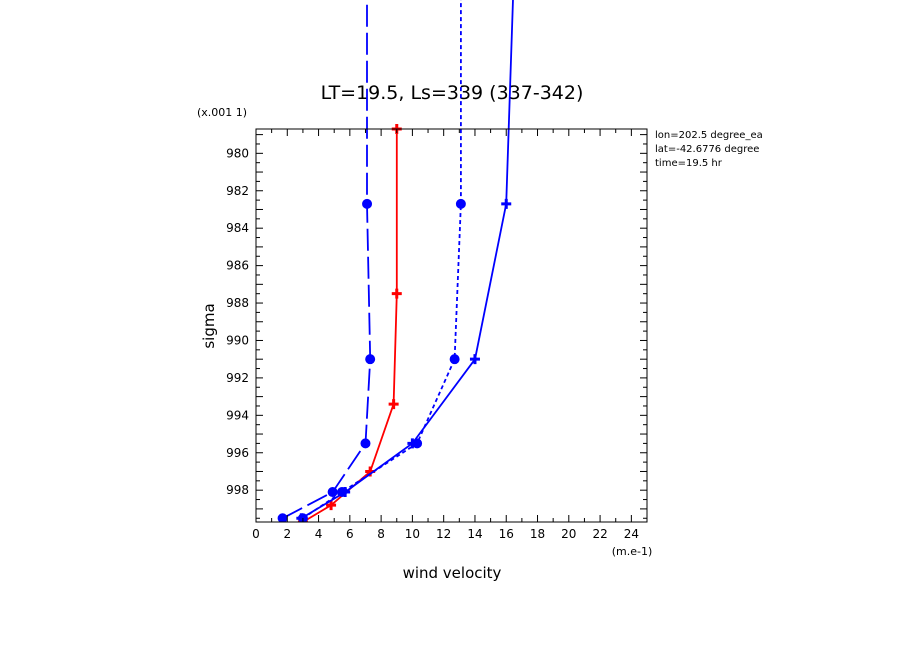 Image resolution: width=904 pixels, height=654 pixels. I want to click on x-tick-label: 0, so click(256, 534).